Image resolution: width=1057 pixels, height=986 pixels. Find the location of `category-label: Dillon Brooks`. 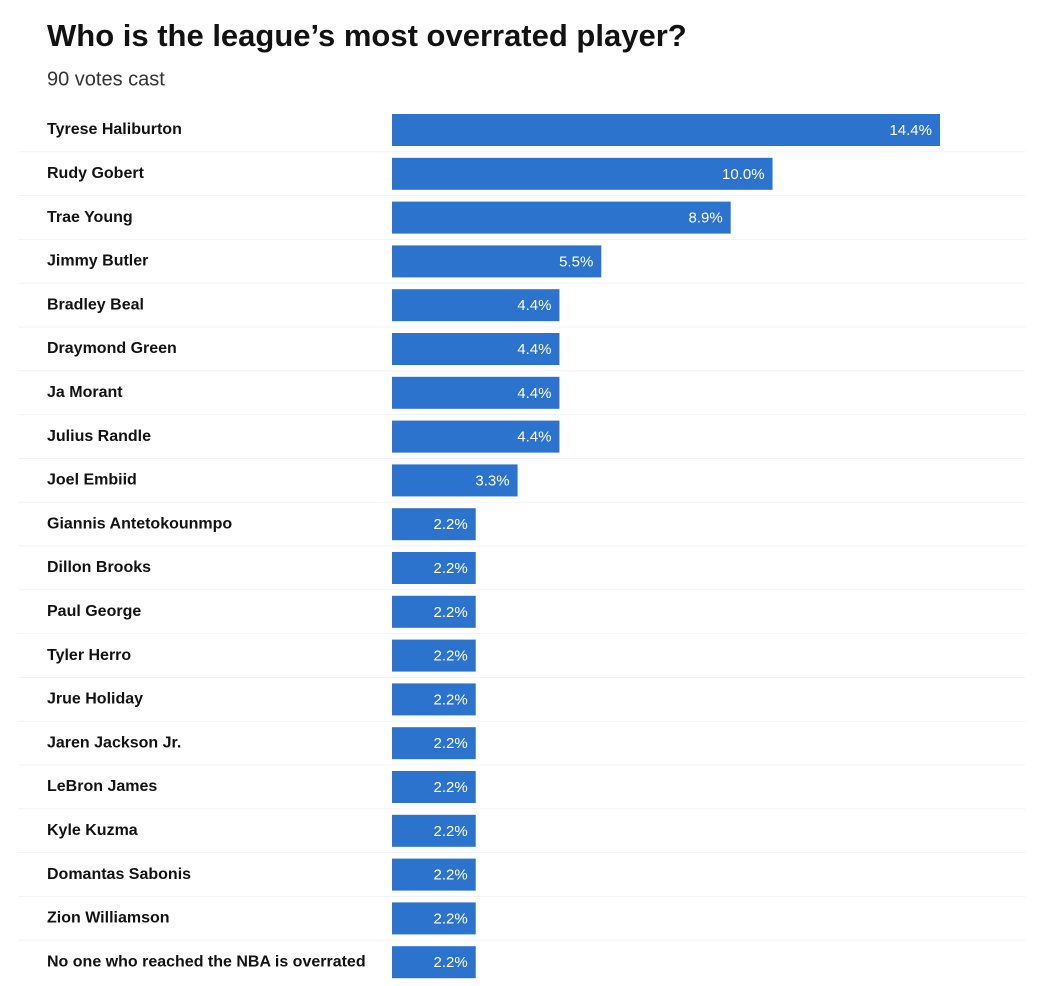

category-label: Dillon Brooks is located at coordinates (99, 567).